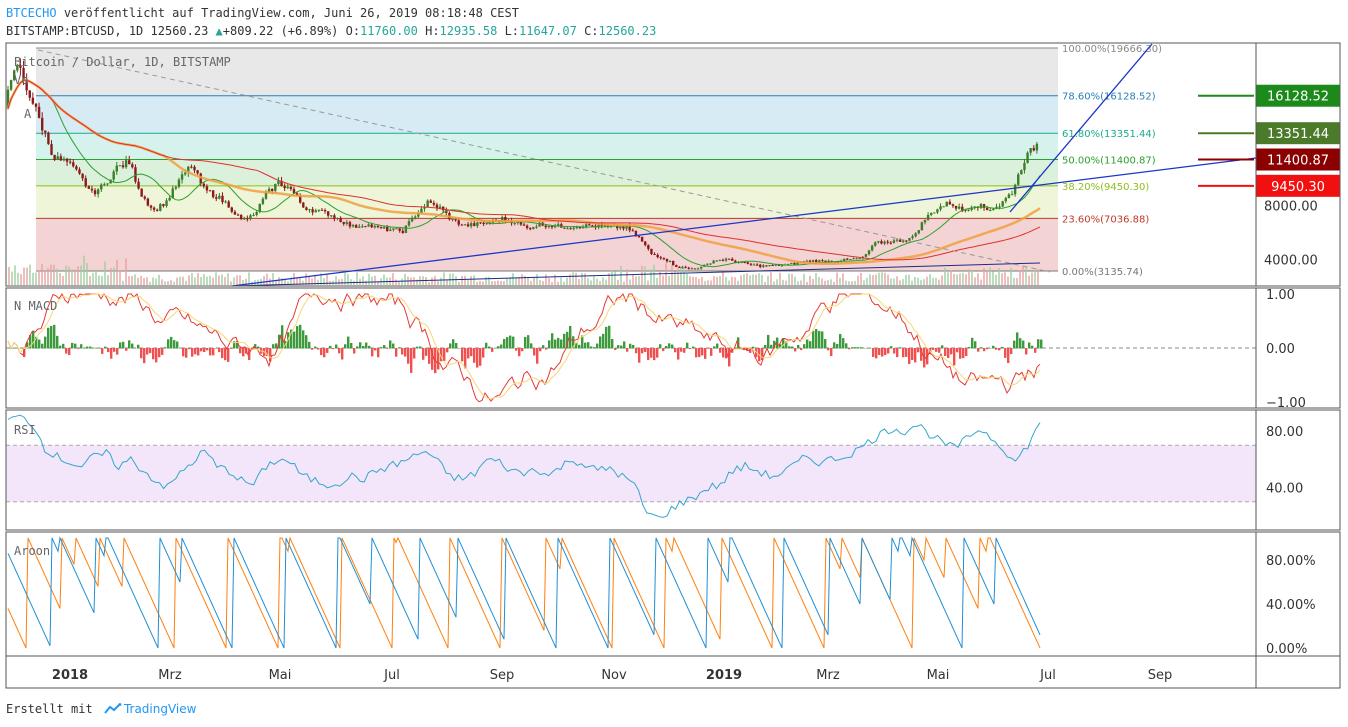  Describe the element at coordinates (1047, 675) in the screenshot. I see `x-tick-label: Jul` at that location.